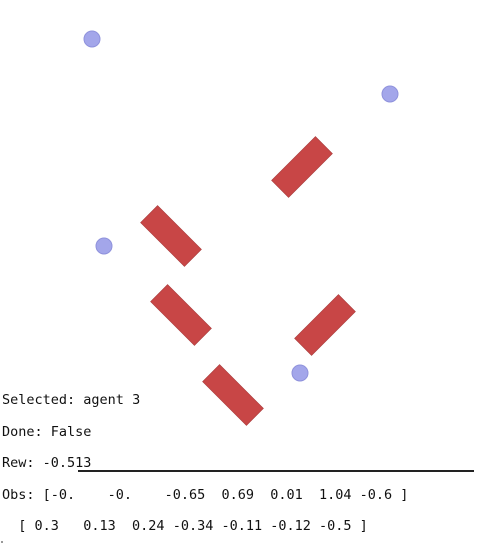 The image size is (504, 546). Describe the element at coordinates (71, 432) in the screenshot. I see `done-value: False` at that location.